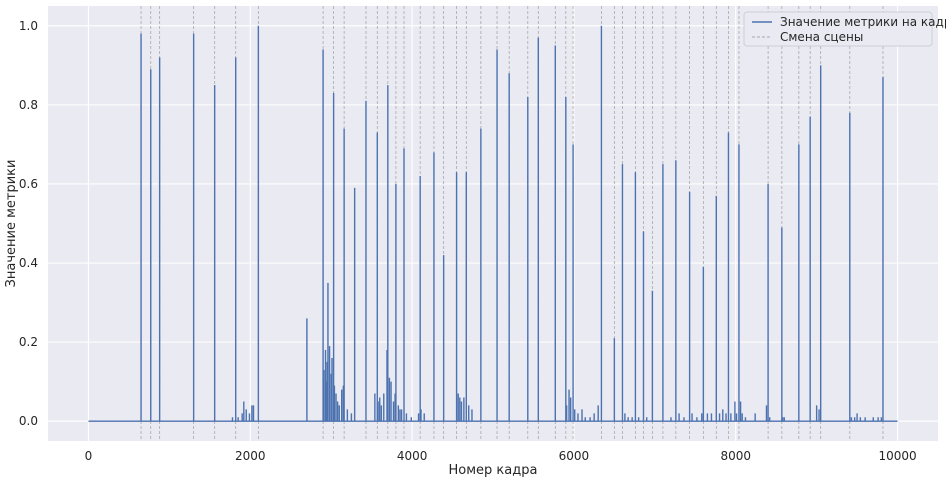 This screenshot has width=946, height=482. Describe the element at coordinates (28, 105) in the screenshot. I see `y-tick-label: 0.8` at that location.